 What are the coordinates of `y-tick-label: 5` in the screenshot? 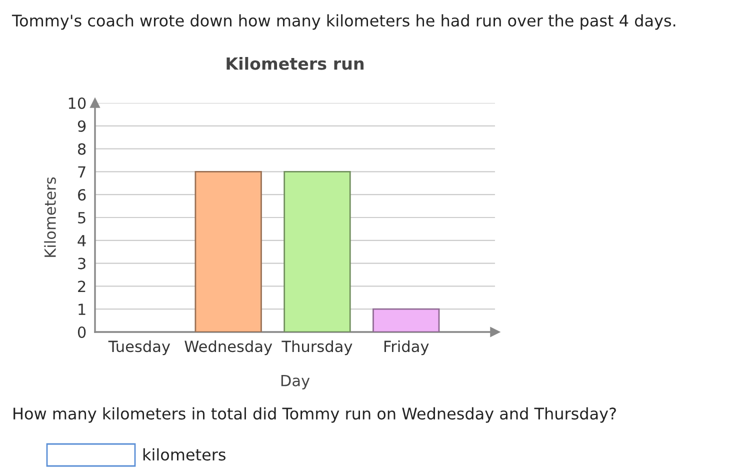 It's located at (82, 218).